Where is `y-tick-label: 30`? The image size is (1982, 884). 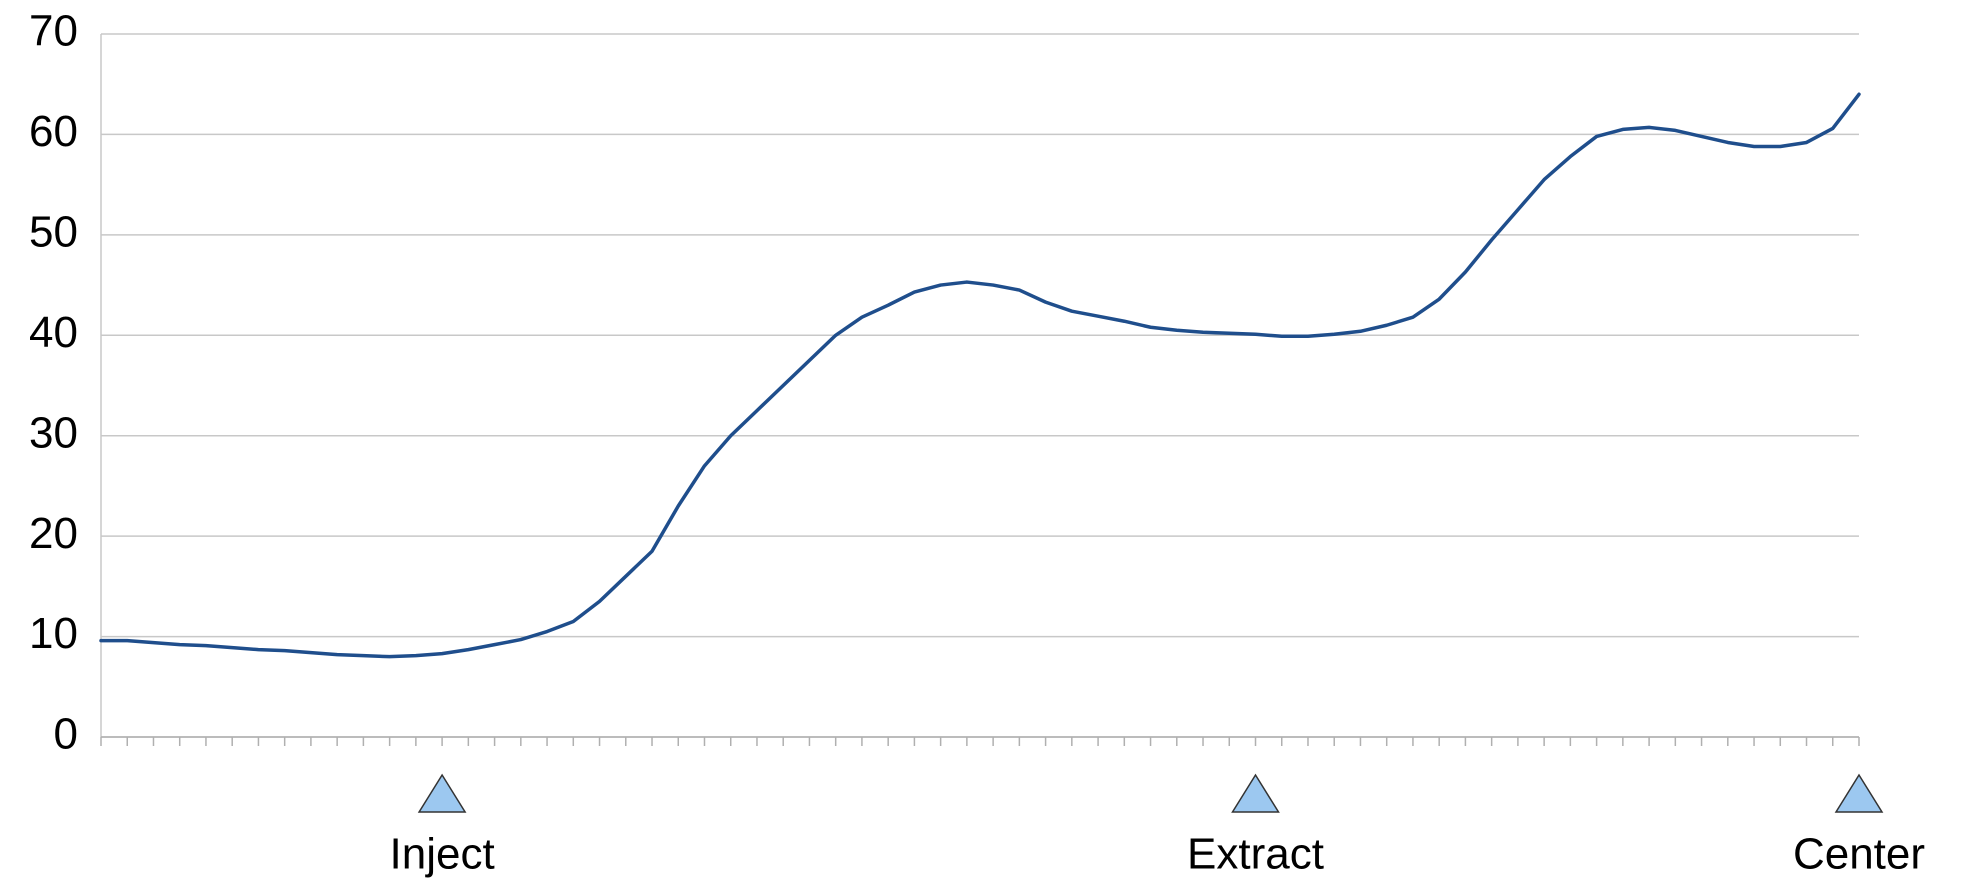
y-tick-label: 30 is located at coordinates (53, 432).